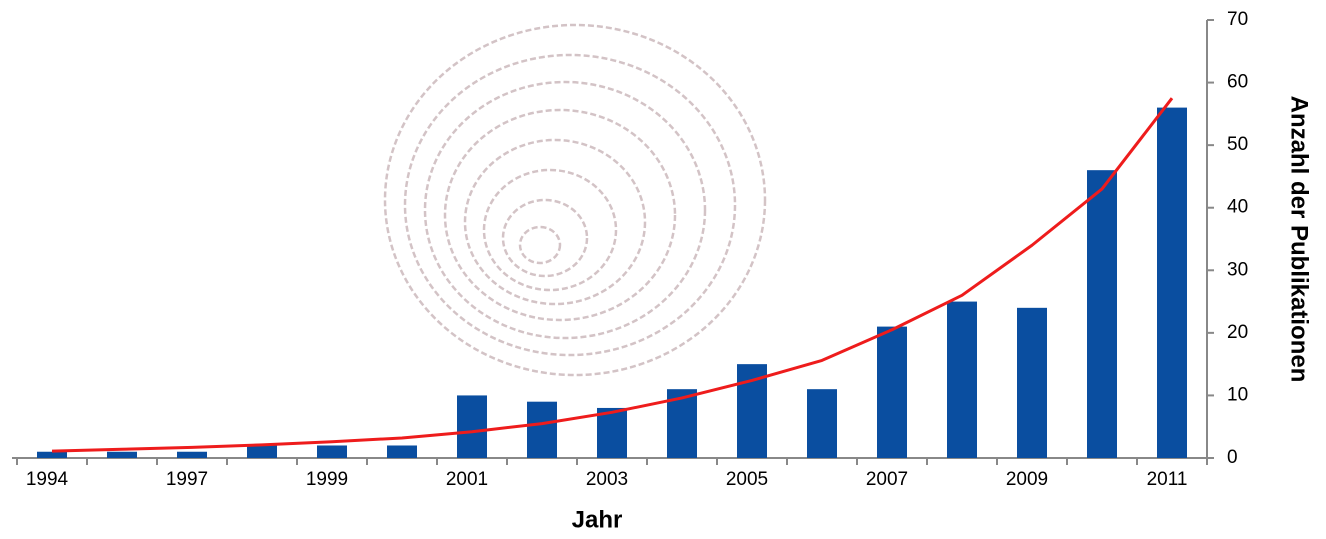 The height and width of the screenshot is (539, 1326). Describe the element at coordinates (327, 479) in the screenshot. I see `x-tick-label: 1999` at that location.